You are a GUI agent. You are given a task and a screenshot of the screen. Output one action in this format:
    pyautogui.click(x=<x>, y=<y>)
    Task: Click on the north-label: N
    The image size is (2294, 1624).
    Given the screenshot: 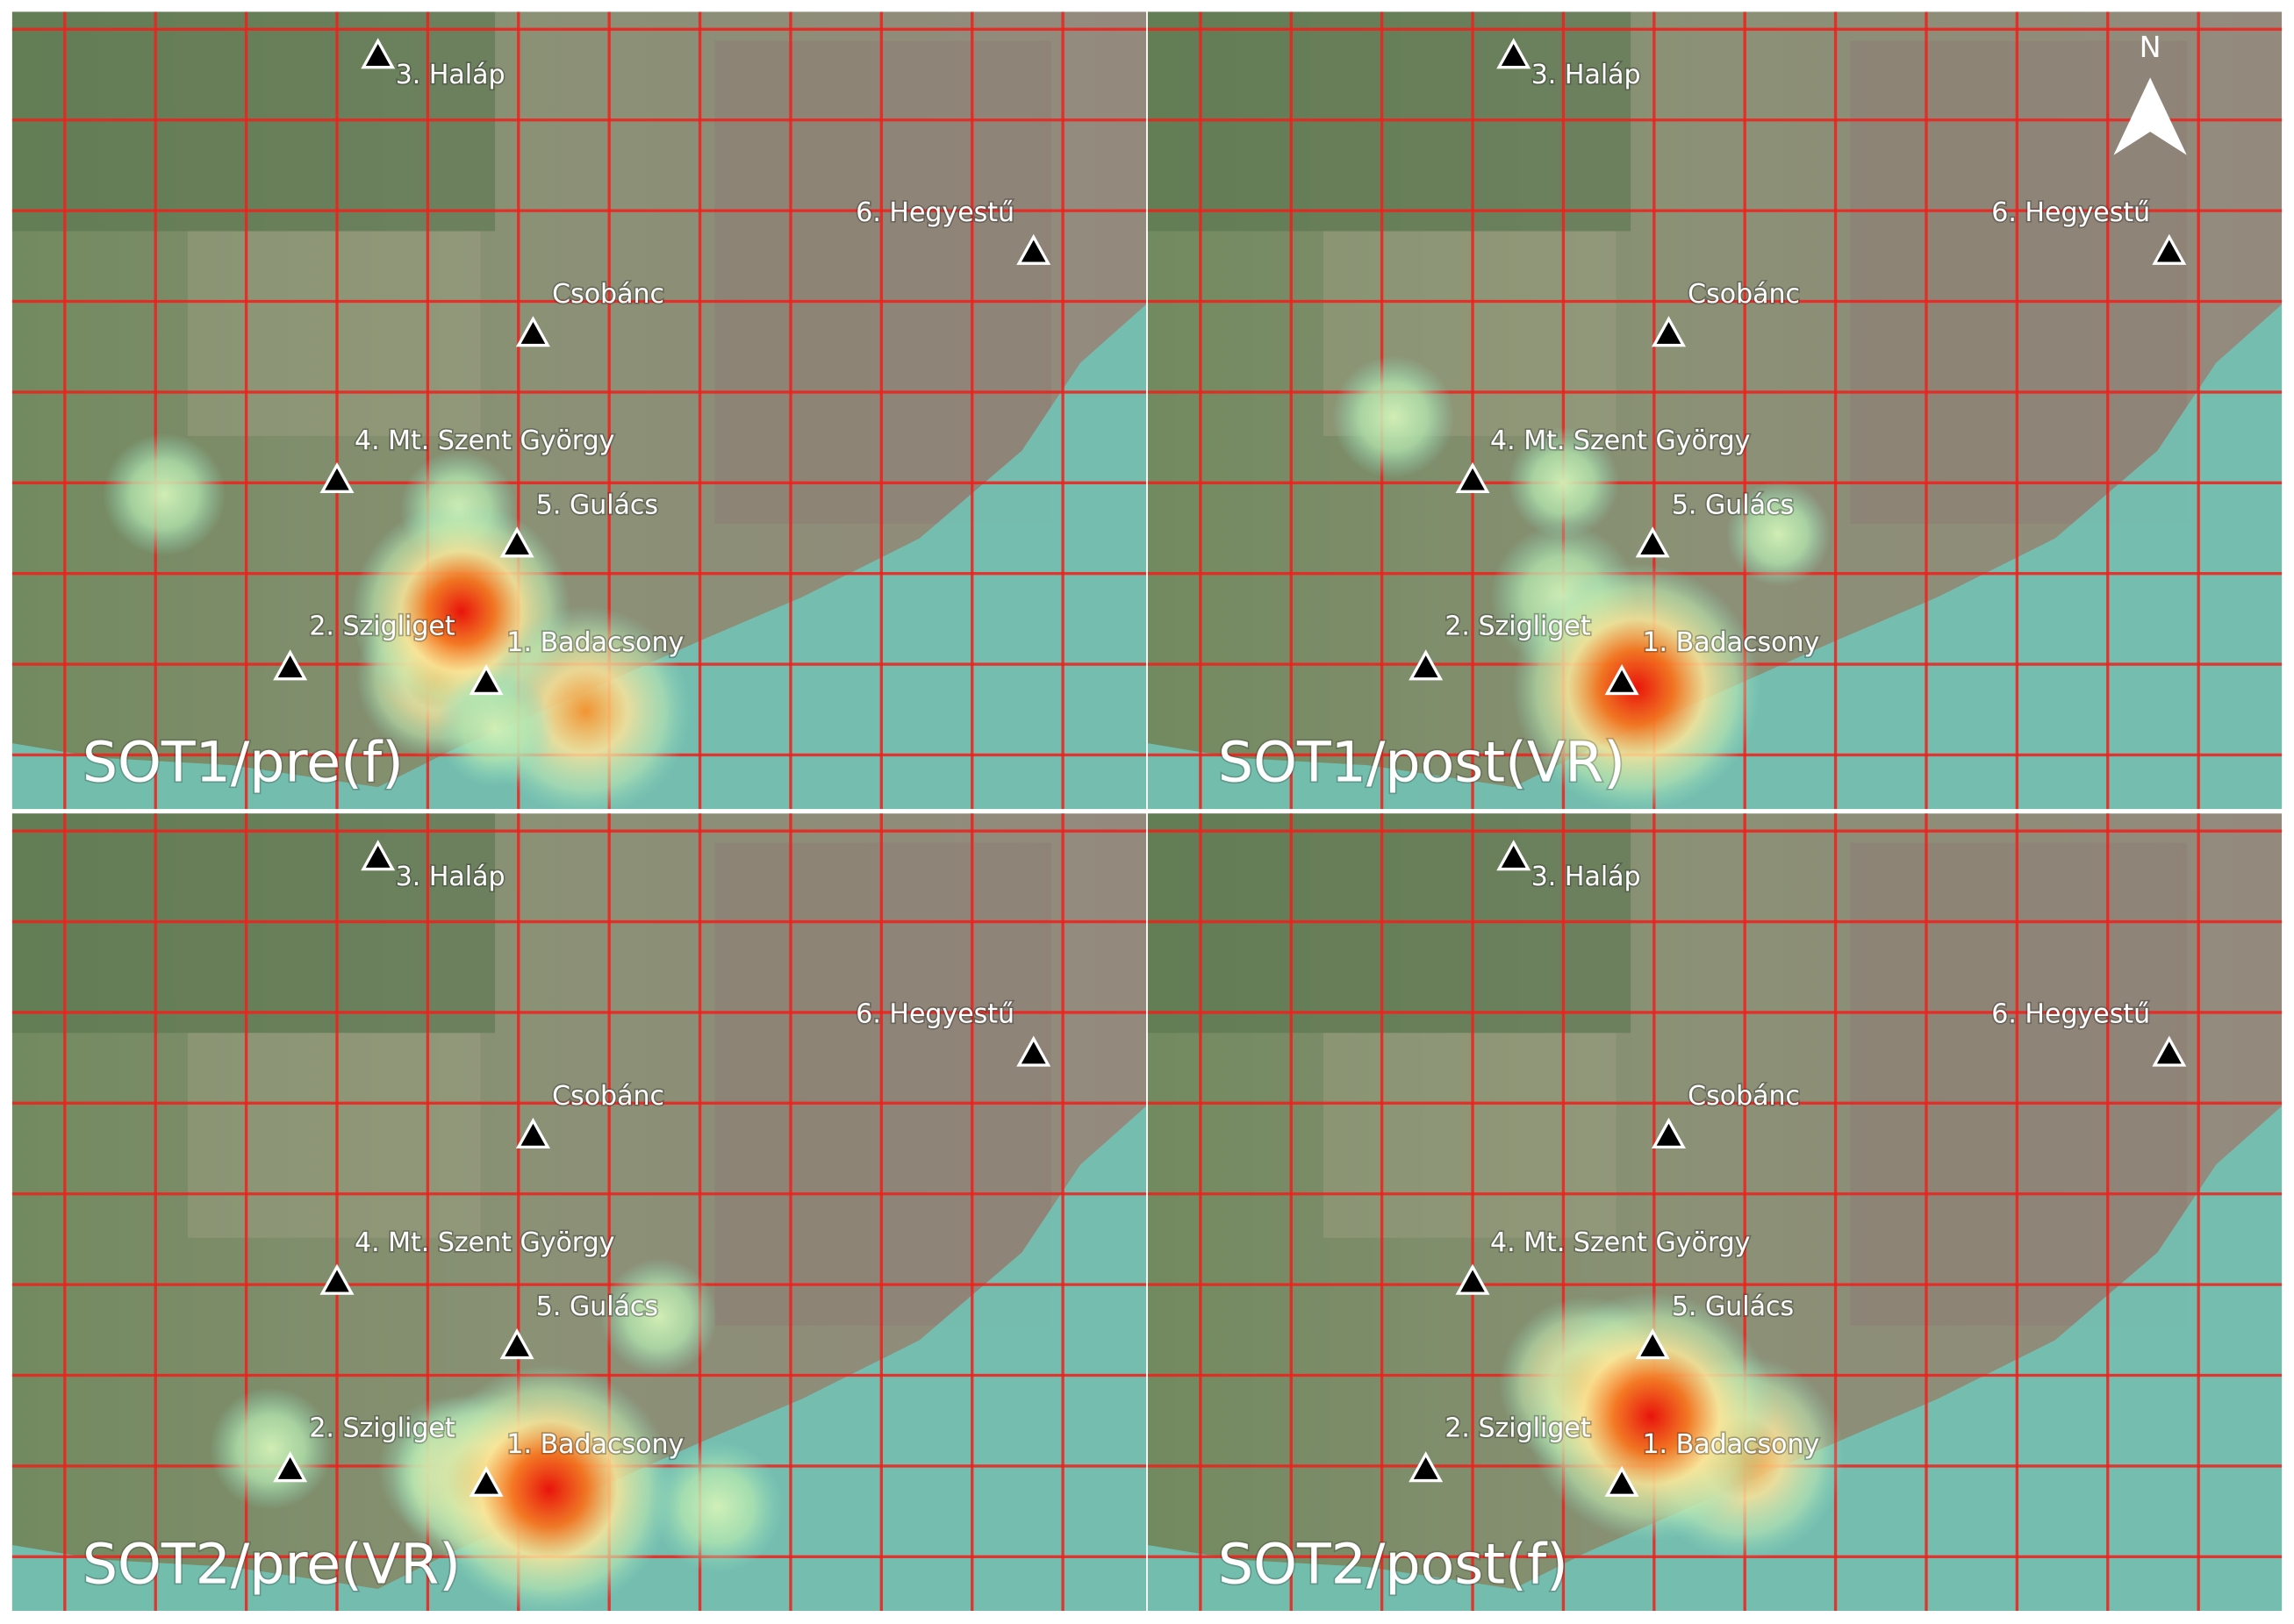 What is the action you would take?
    pyautogui.click(x=2150, y=47)
    